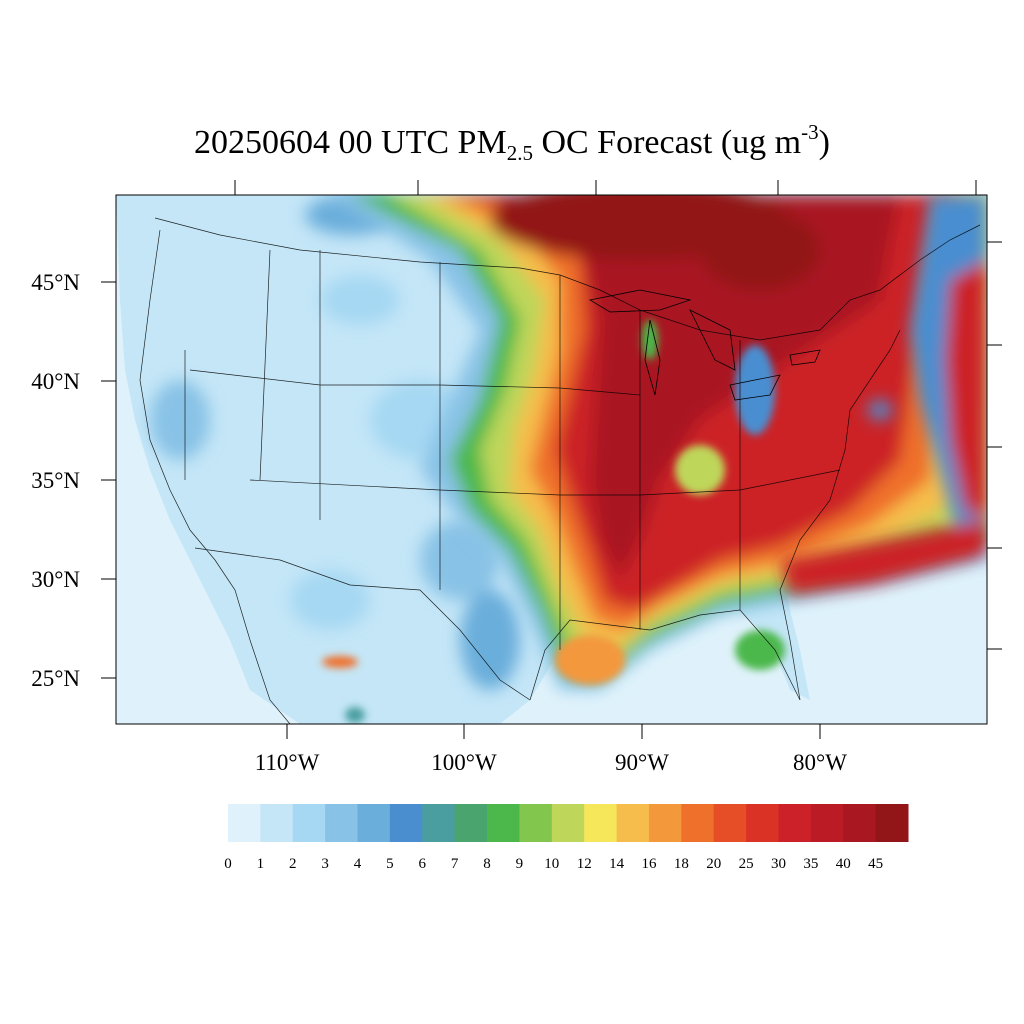 This screenshot has width=1024, height=1024. I want to click on title-middle: OC Forecast (ug m, so click(667, 142).